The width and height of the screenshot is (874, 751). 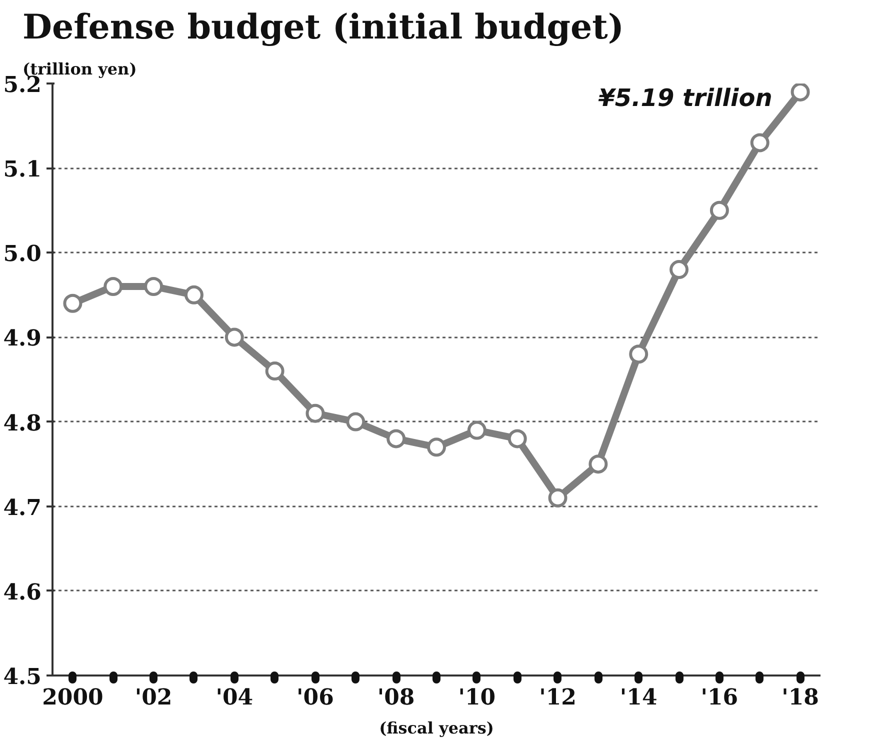 I want to click on y-tick-label: 4.6, so click(x=22, y=592).